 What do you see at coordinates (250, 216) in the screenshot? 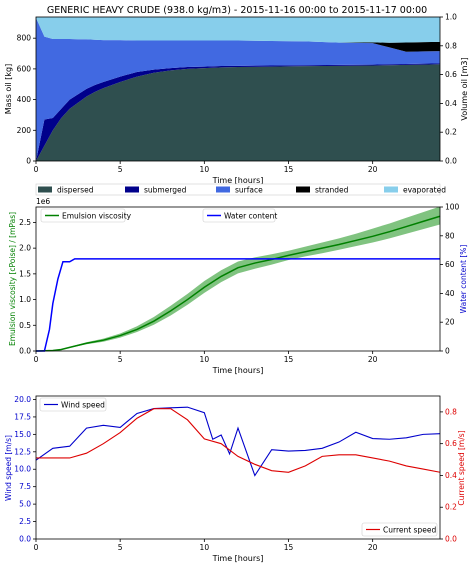
I see `water-legend-label: Water content` at bounding box center [250, 216].